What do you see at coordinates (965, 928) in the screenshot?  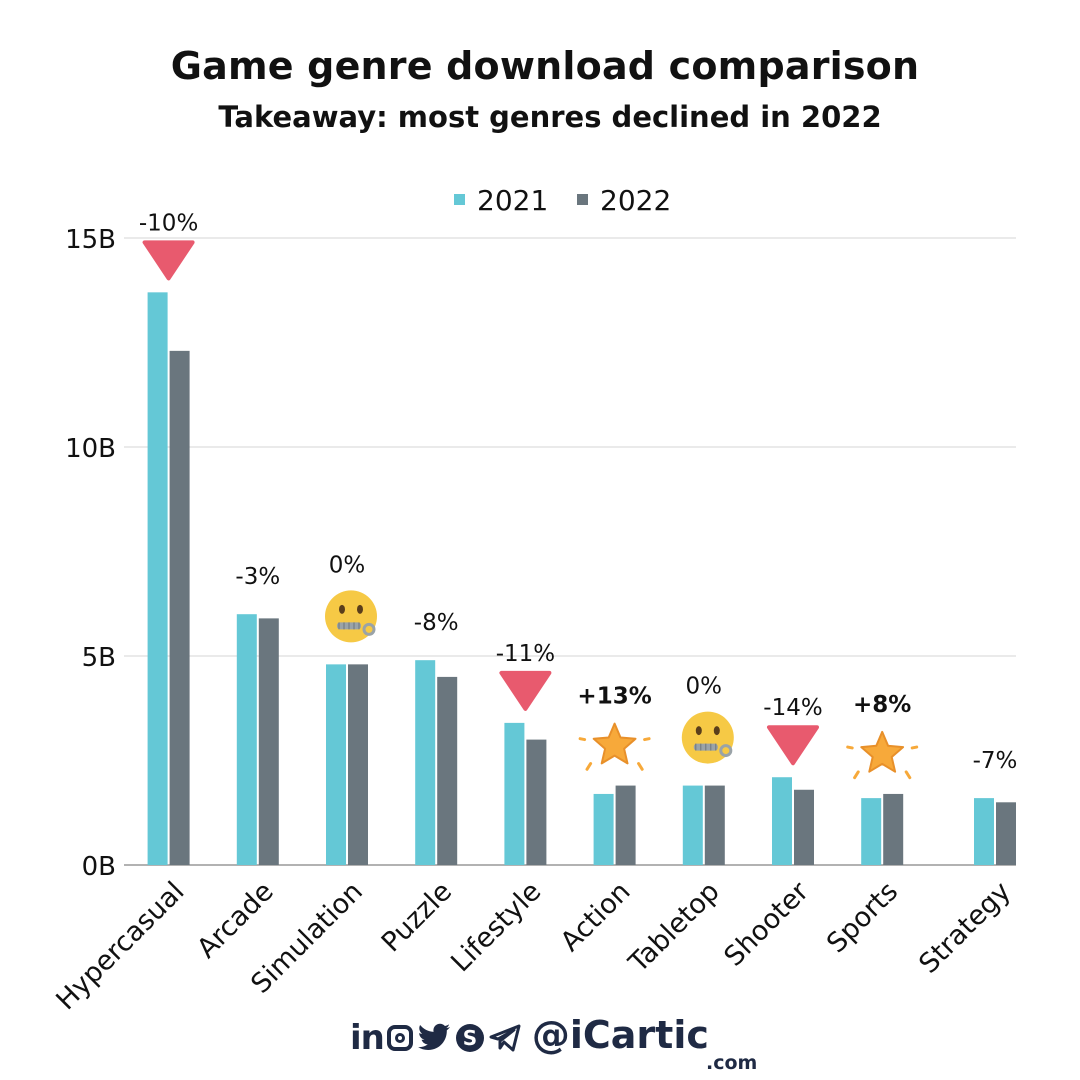 I see `x-tick-label: Strategy` at bounding box center [965, 928].